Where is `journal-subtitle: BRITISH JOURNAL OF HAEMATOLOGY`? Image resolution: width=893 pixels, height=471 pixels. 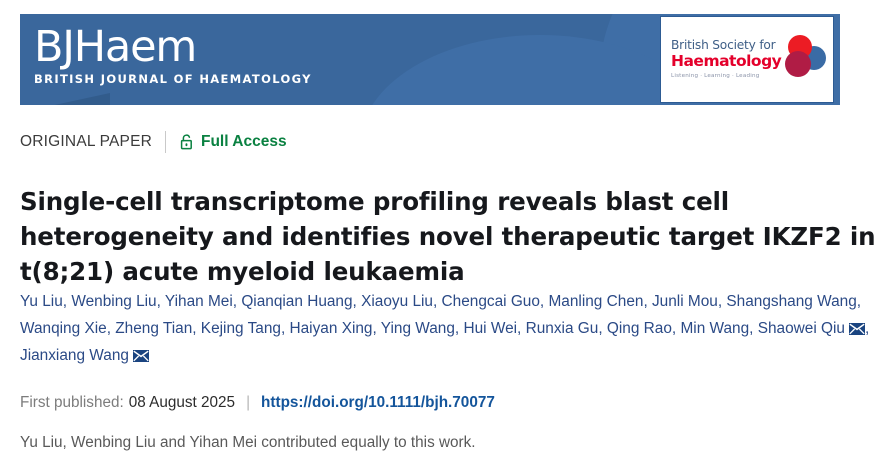
journal-subtitle: BRITISH JOURNAL OF HAEMATOLOGY is located at coordinates (173, 79).